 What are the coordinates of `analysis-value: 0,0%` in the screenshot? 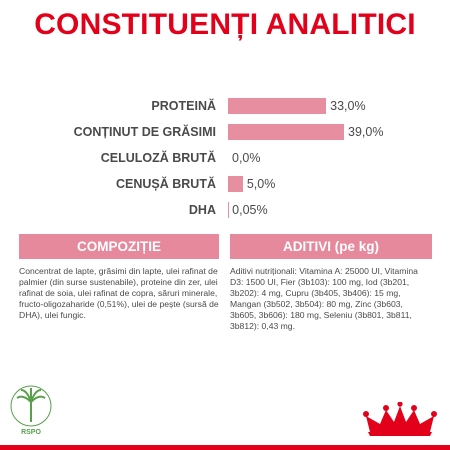 It's located at (246, 158).